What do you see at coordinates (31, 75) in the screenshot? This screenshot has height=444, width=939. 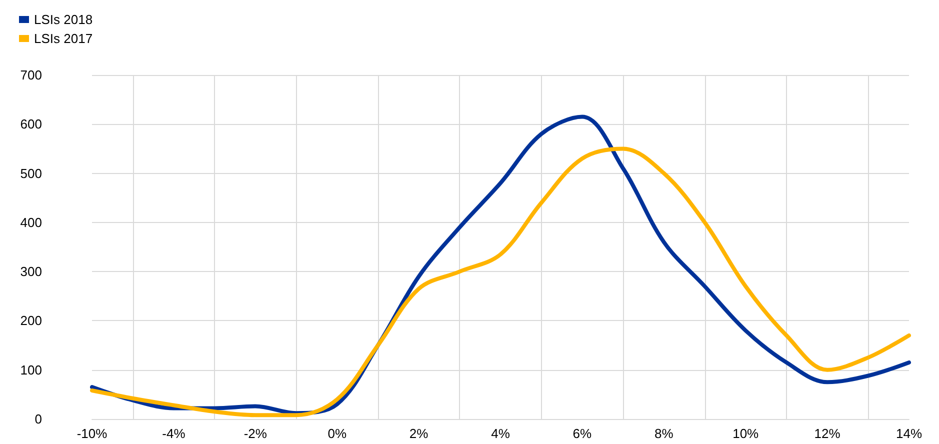 I see `y-tick-label: 700` at bounding box center [31, 75].